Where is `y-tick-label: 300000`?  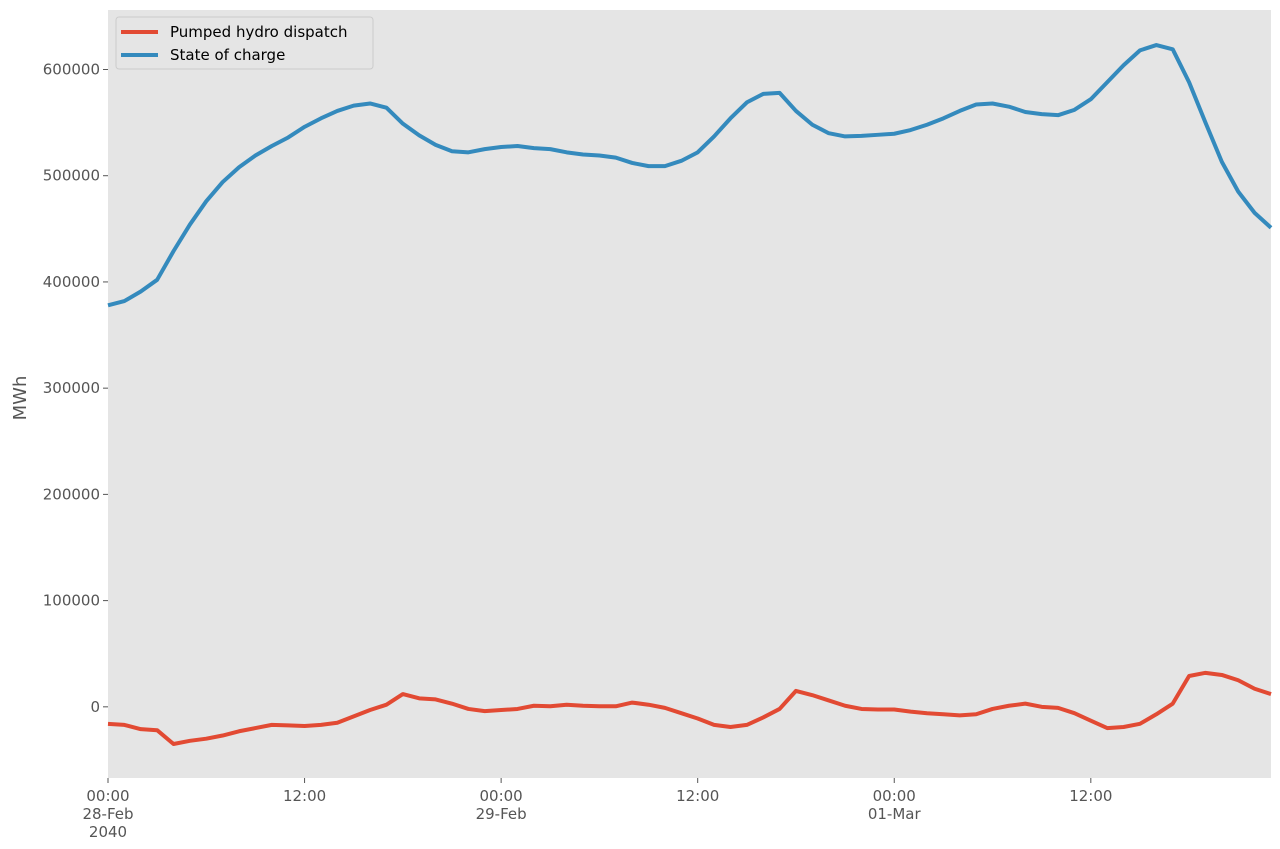 y-tick-label: 300000 is located at coordinates (71, 388).